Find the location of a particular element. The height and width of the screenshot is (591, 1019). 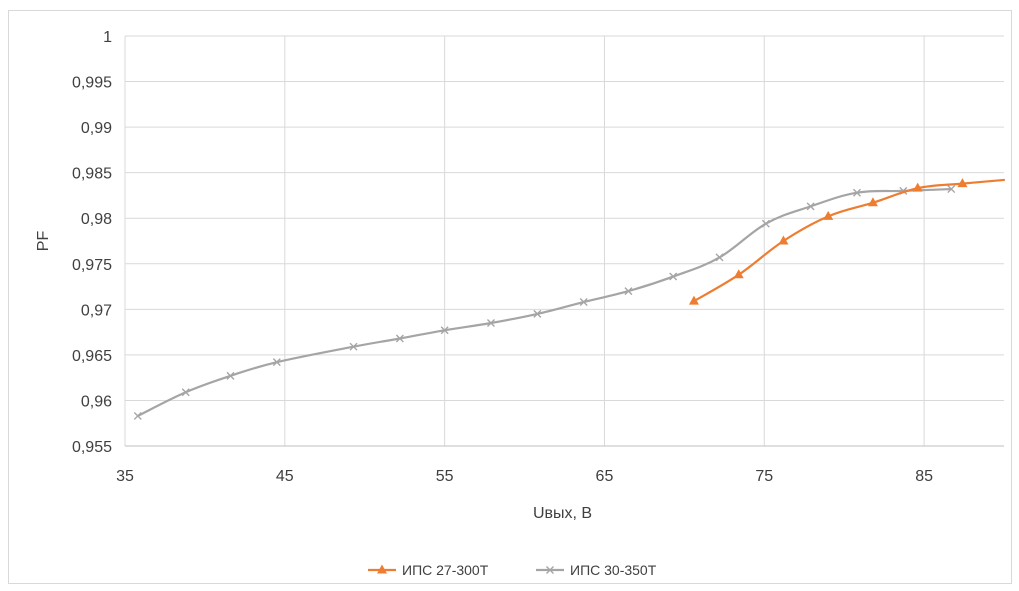

y-tick-label: 0,995 is located at coordinates (92, 83).